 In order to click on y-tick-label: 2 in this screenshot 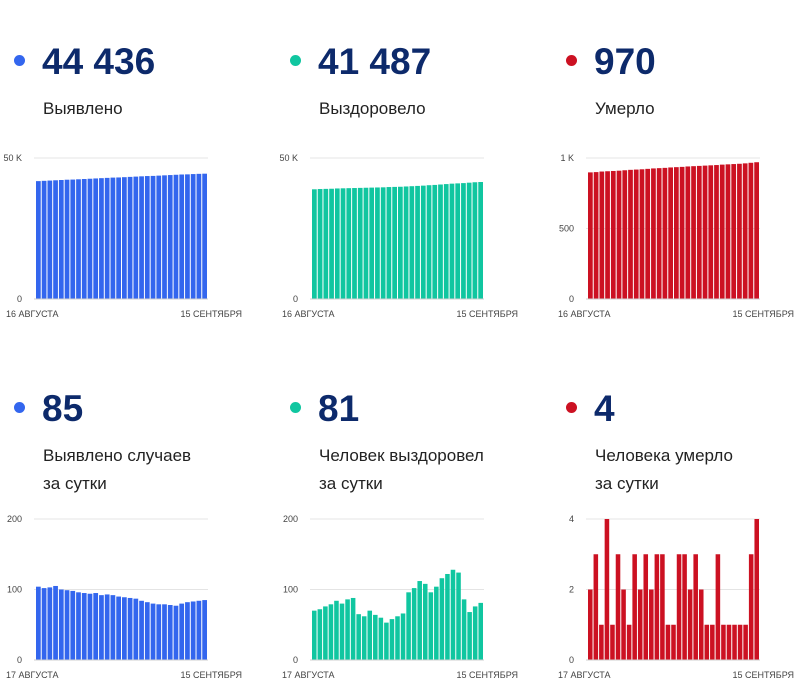, I will do `click(571, 590)`.